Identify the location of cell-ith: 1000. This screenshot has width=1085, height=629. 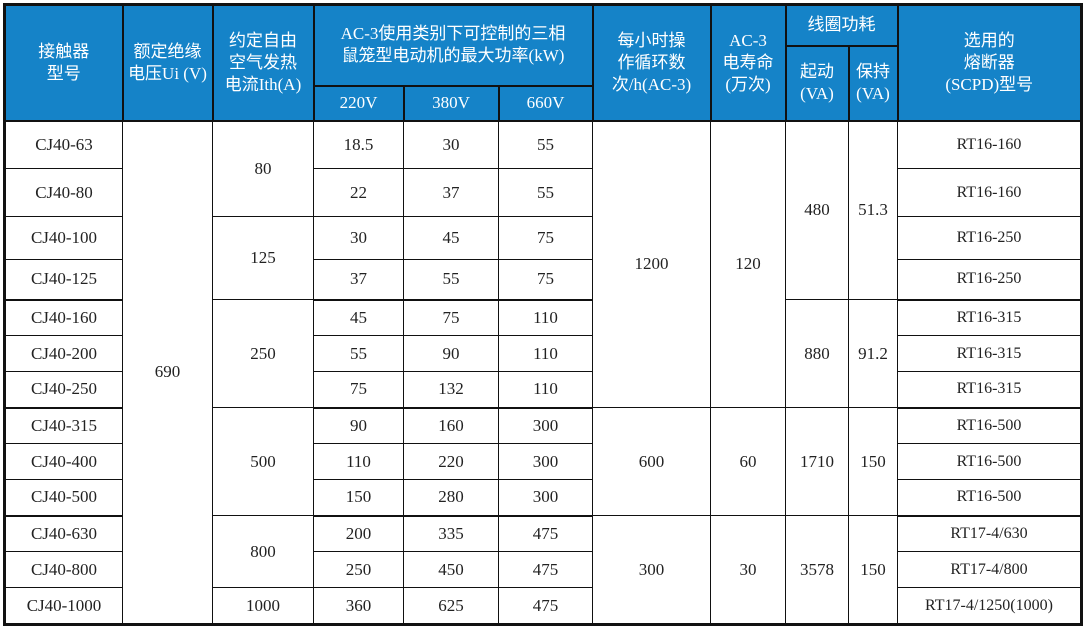
(263, 606).